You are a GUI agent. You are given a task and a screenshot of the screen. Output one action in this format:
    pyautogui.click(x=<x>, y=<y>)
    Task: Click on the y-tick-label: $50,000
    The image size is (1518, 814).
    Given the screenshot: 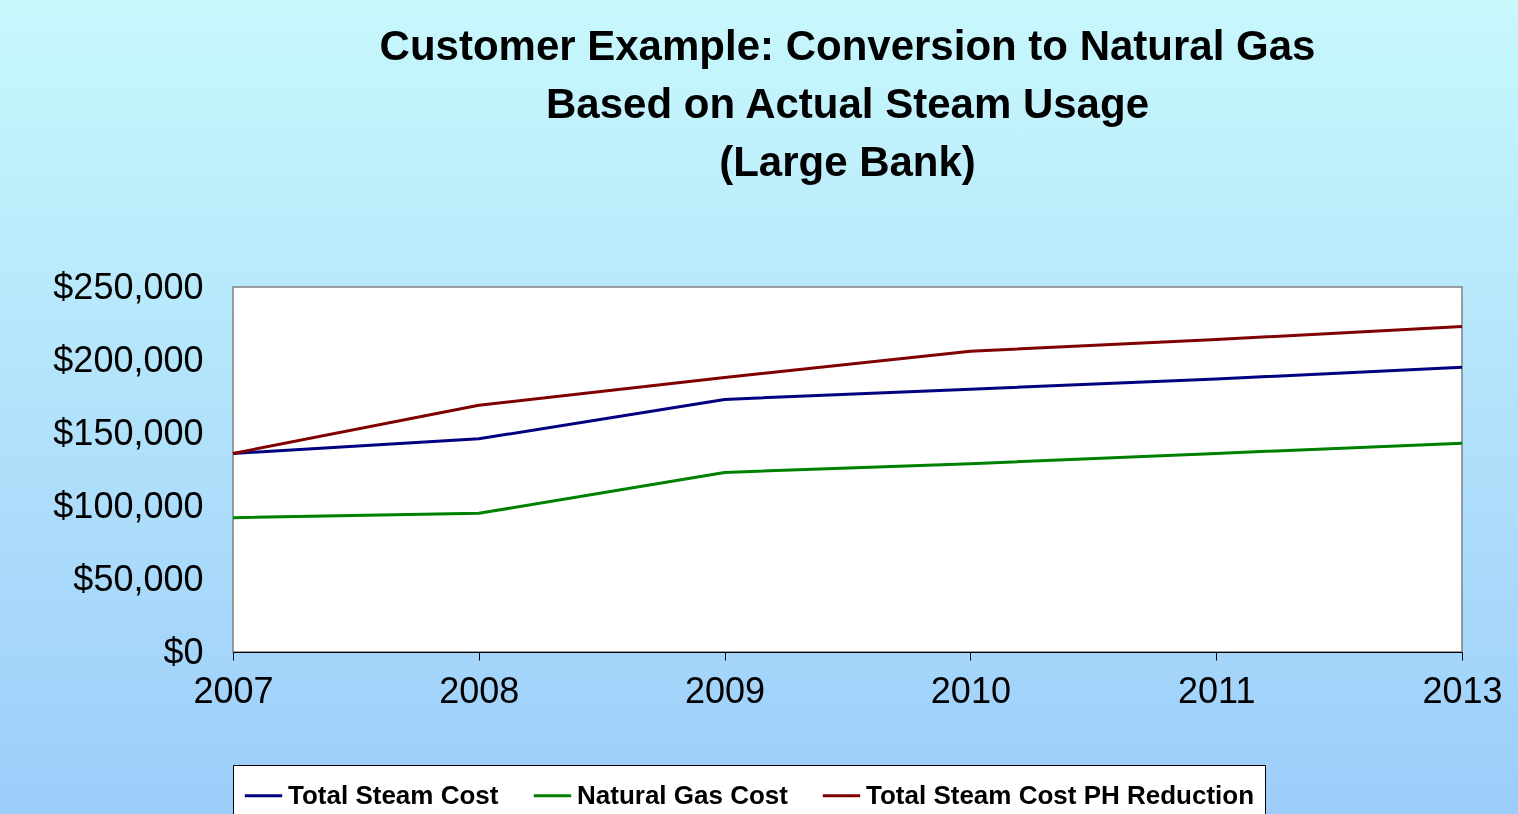 What is the action you would take?
    pyautogui.click(x=138, y=578)
    